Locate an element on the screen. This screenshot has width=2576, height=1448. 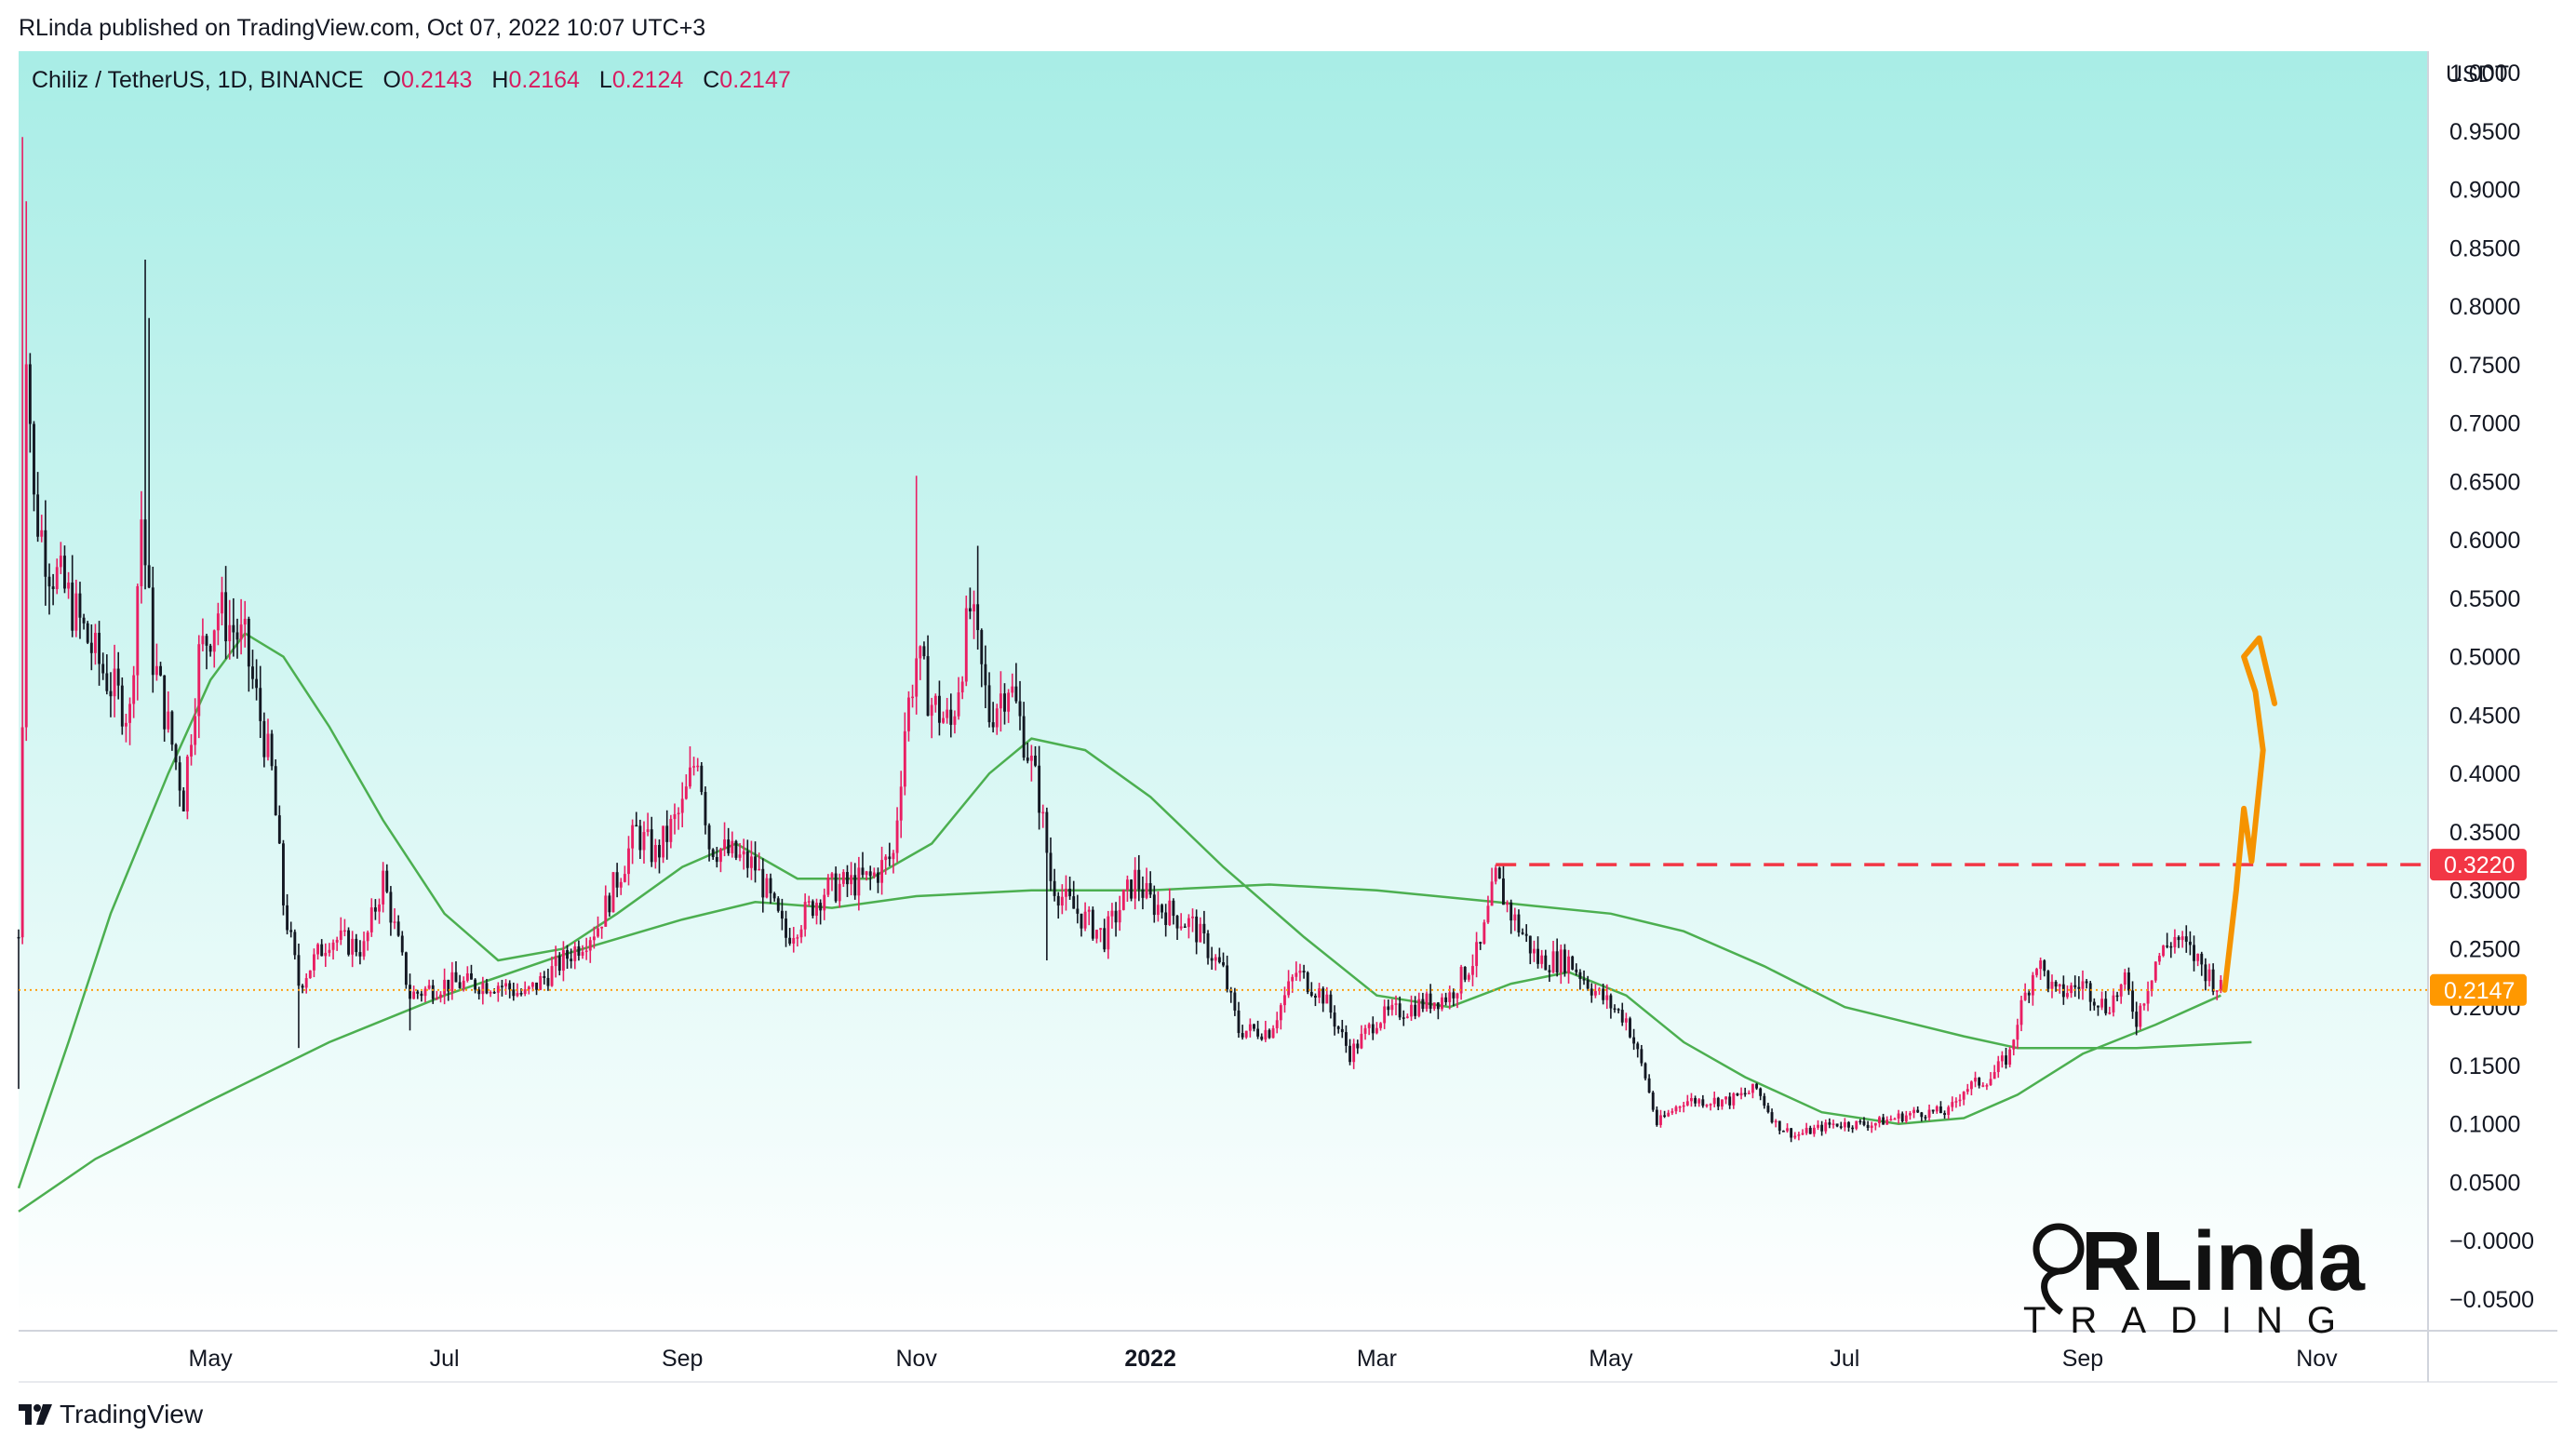
forecast-arrow is located at coordinates (2249, 814).